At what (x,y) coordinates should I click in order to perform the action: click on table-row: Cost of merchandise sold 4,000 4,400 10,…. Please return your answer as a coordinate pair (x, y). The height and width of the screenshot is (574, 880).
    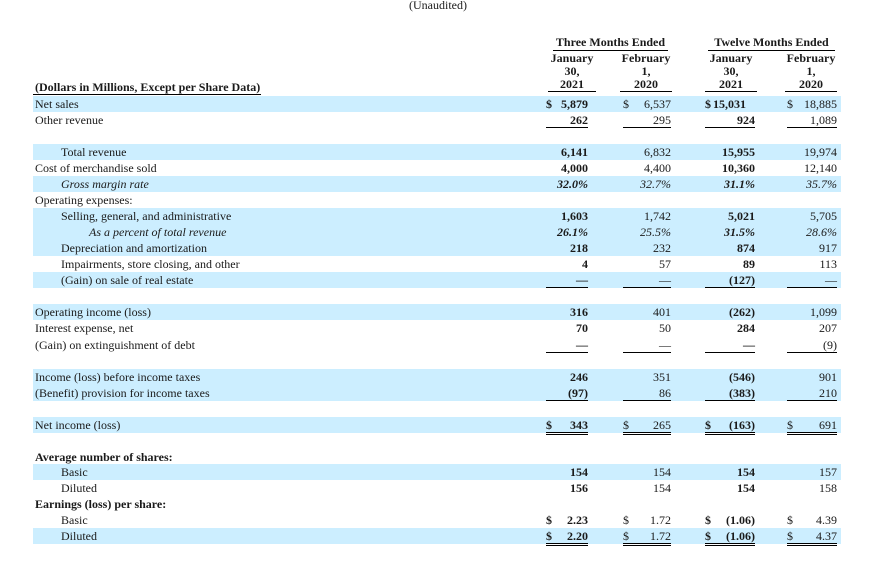
    Looking at the image, I should click on (437, 168).